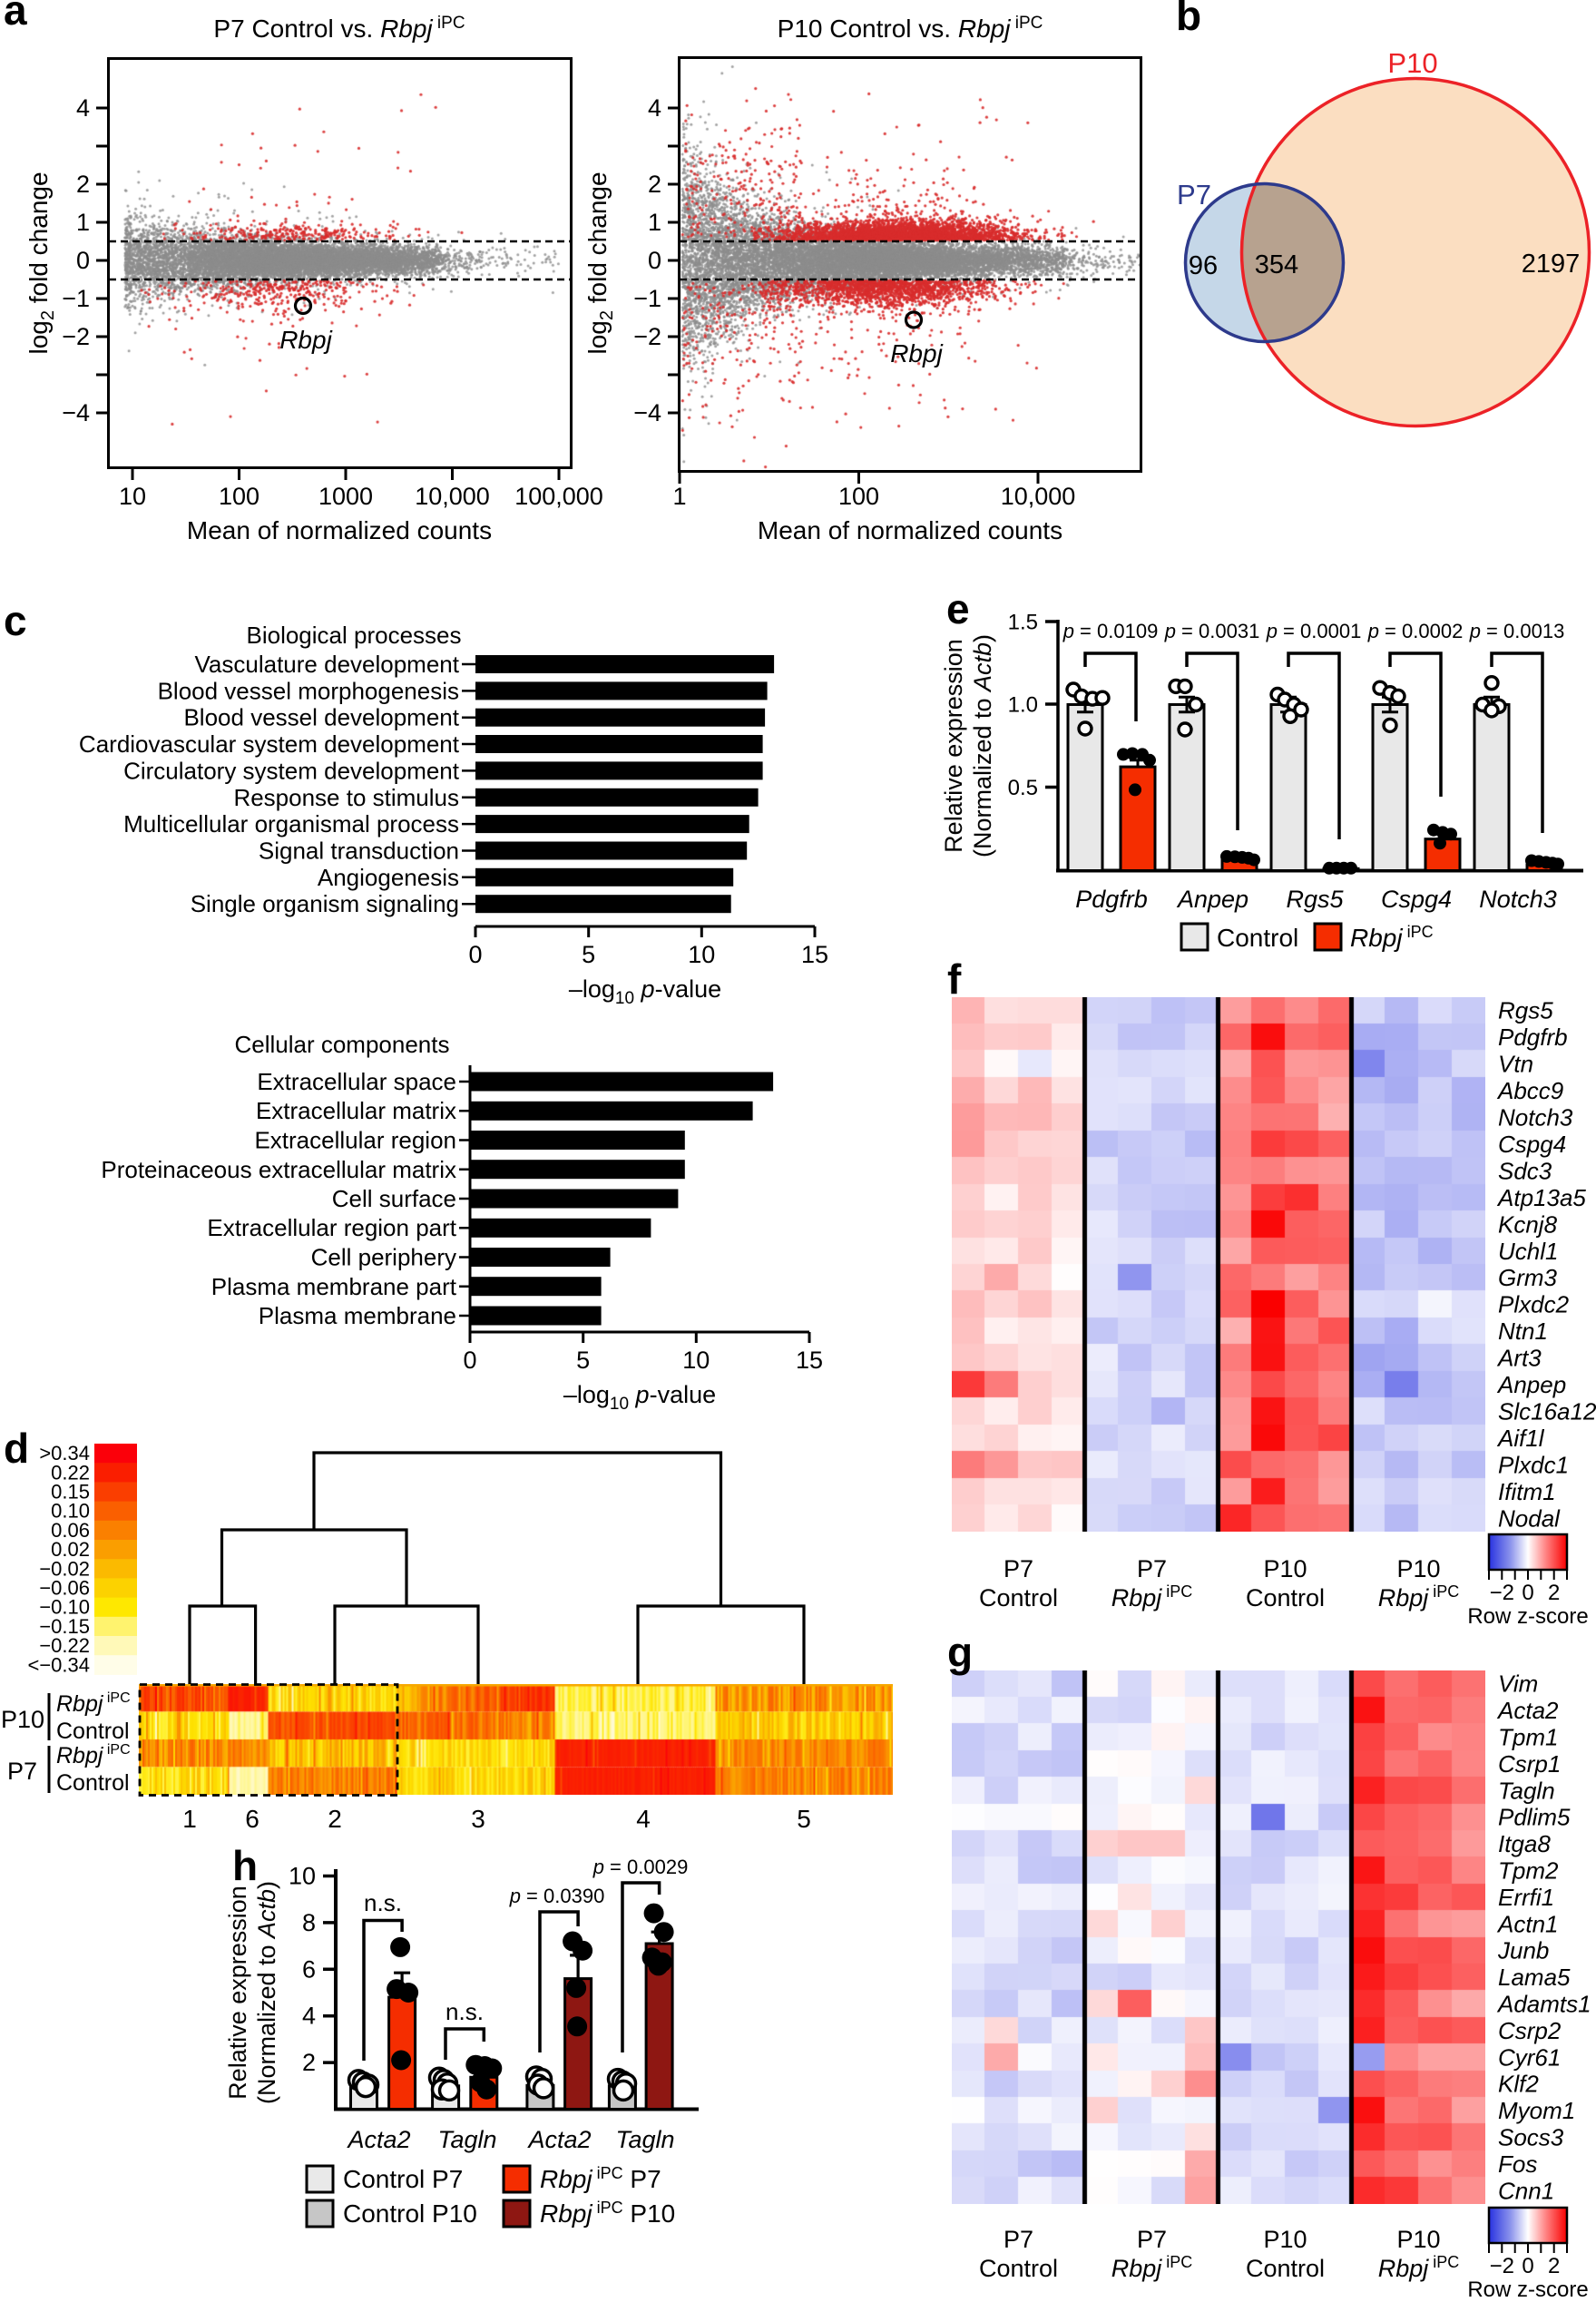 This screenshot has width=1596, height=2302. Describe the element at coordinates (64, 1627) in the screenshot. I see `svg-text: −0.15` at that location.